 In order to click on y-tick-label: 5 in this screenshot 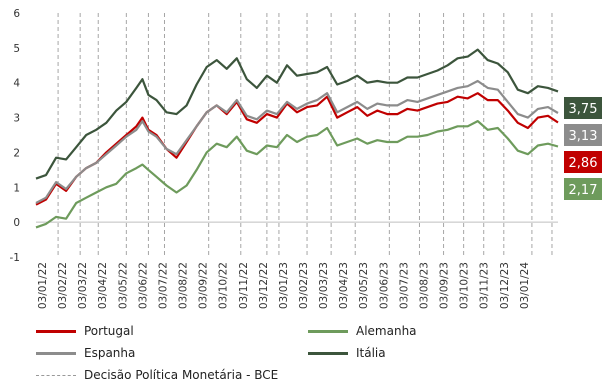, I will do `click(16, 49)`.